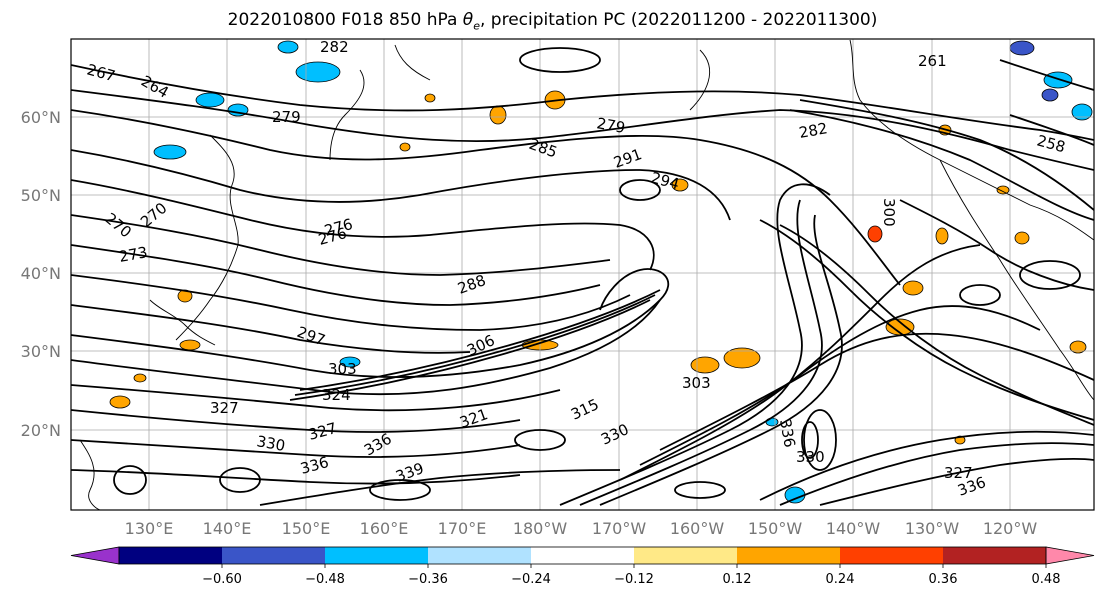 Image resolution: width=1105 pixels, height=603 pixels. Describe the element at coordinates (1070, 555) in the screenshot. I see `colorbar-extend-high` at that location.